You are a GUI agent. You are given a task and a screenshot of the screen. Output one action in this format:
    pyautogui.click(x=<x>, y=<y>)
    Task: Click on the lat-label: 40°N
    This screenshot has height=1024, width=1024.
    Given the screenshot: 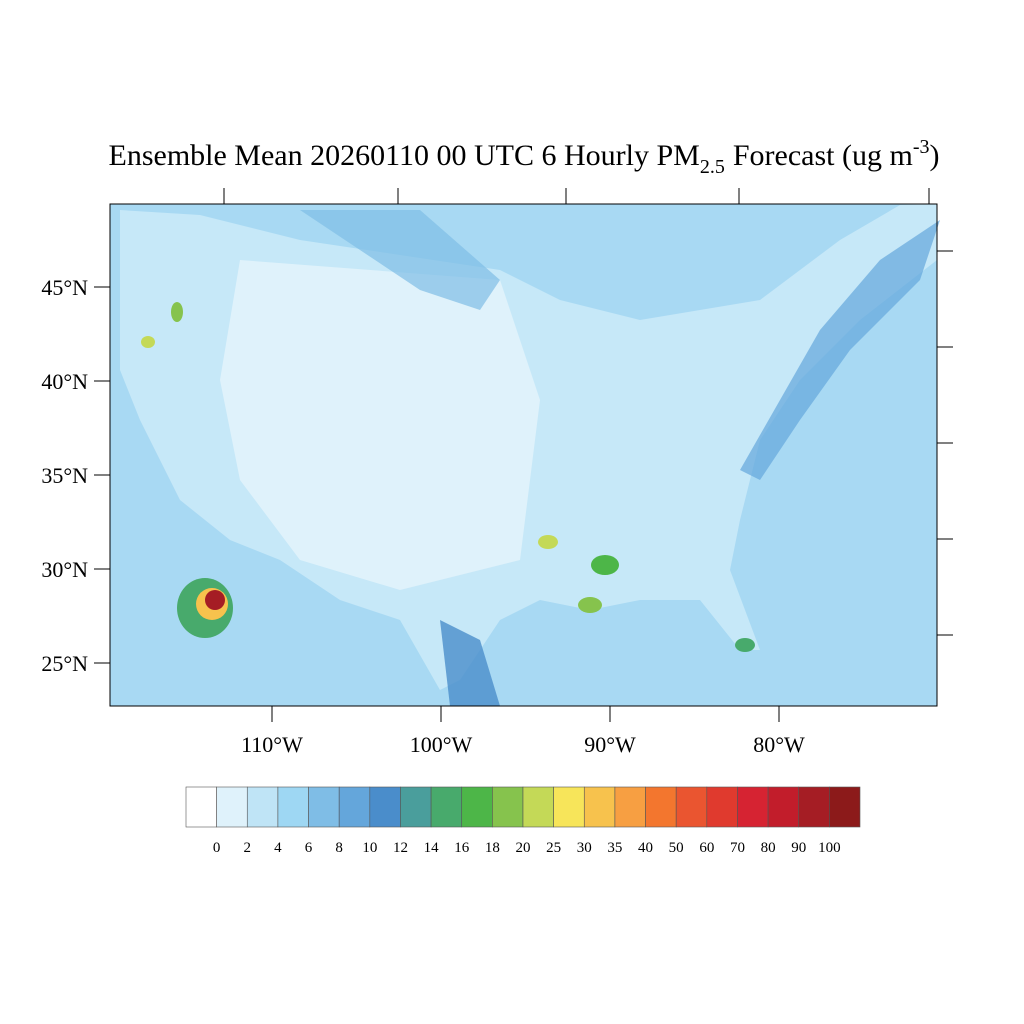 What is the action you would take?
    pyautogui.click(x=64, y=381)
    